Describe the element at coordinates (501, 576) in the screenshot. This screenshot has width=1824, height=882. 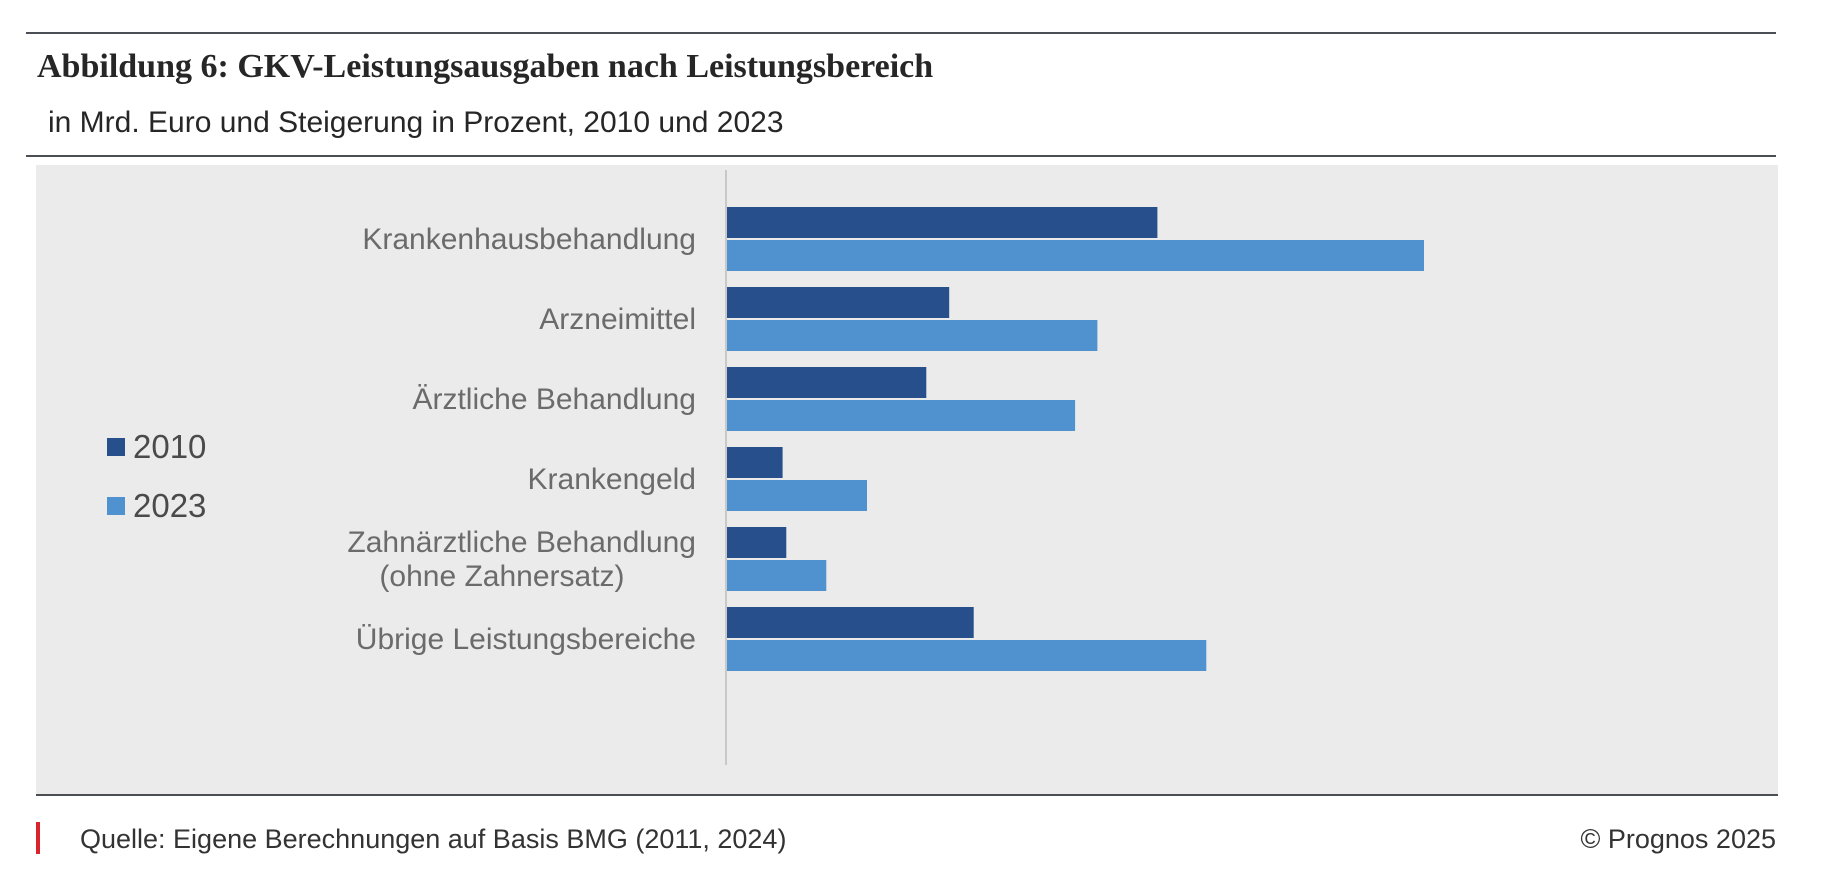
I see `category-label-4-line1: (ohne Zahnersatz)` at that location.